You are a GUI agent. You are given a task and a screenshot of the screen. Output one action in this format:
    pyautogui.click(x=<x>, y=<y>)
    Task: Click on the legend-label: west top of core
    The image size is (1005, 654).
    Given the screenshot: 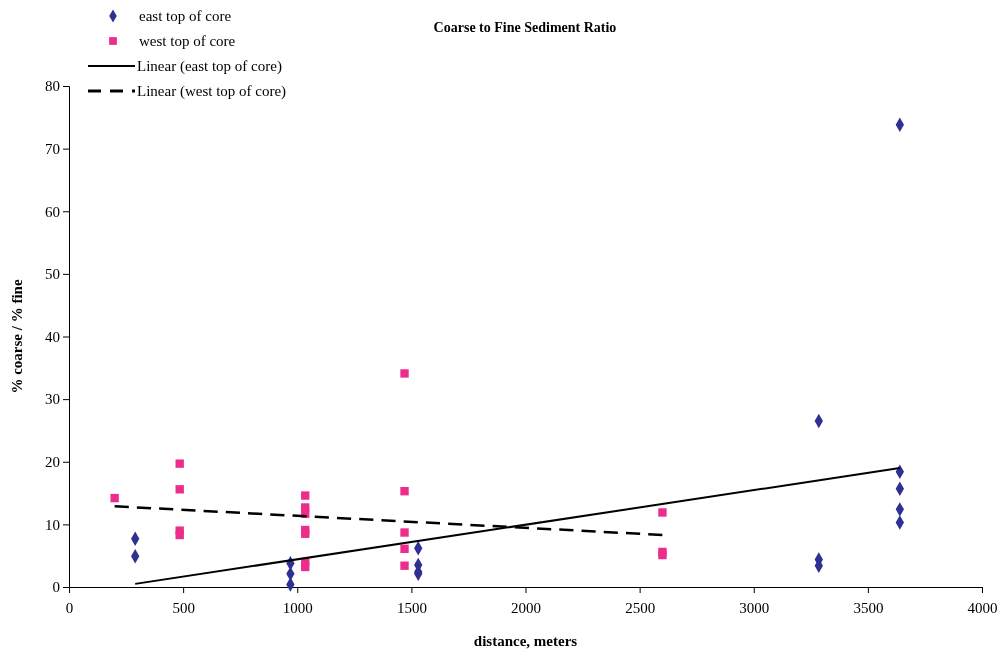 What is the action you would take?
    pyautogui.click(x=187, y=41)
    